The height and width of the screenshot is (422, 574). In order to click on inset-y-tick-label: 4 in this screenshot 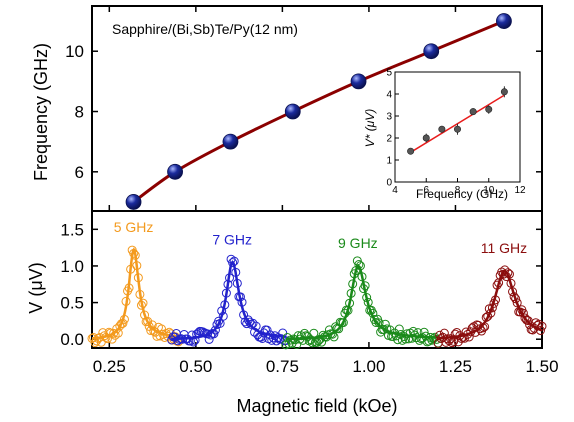, I will do `click(389, 95)`.